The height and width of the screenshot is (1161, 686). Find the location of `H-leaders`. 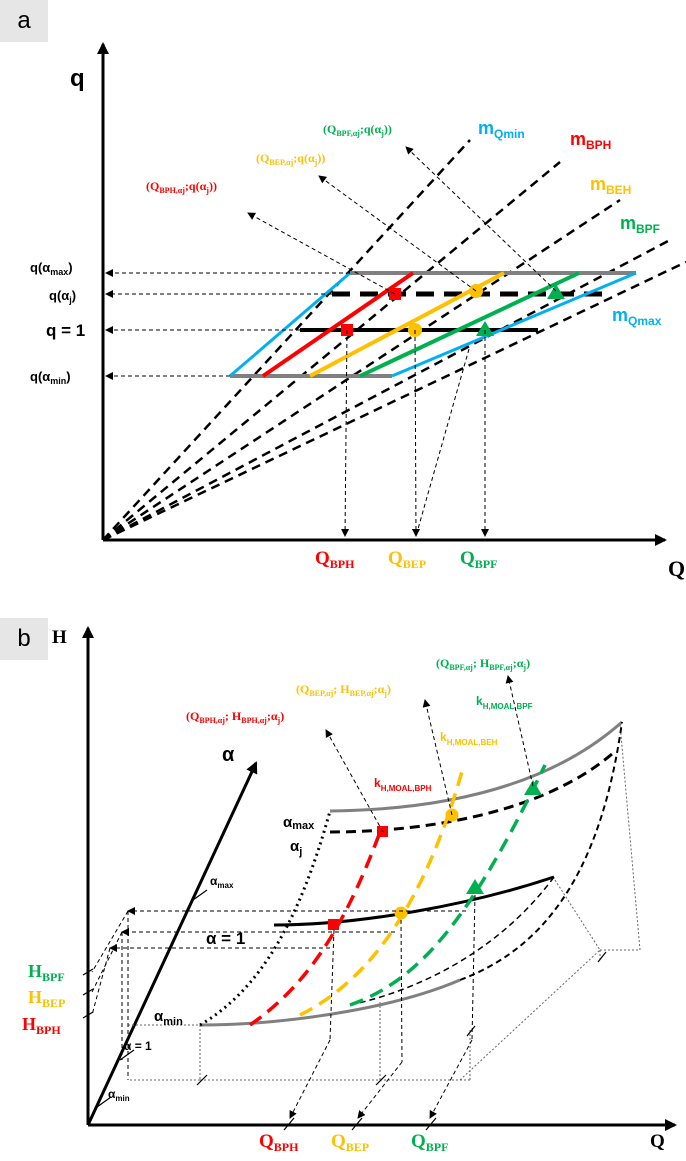

H-leaders is located at coordinates (278, 993).